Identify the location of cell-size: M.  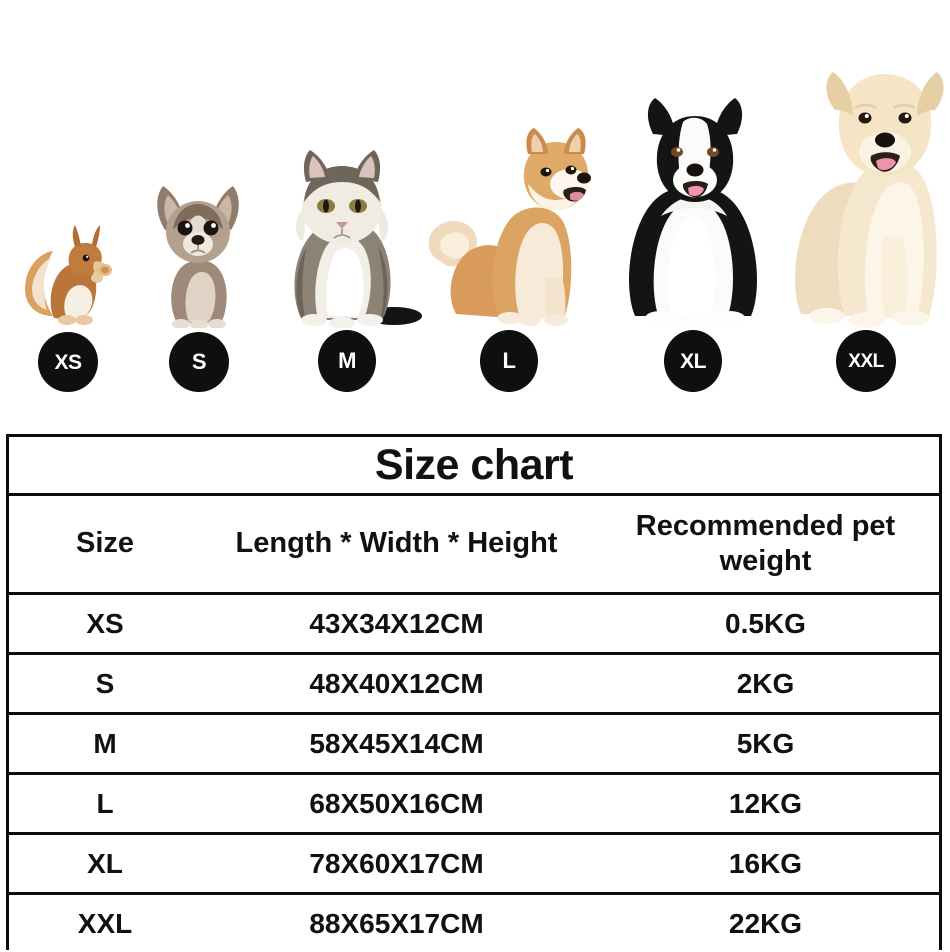
(105, 744).